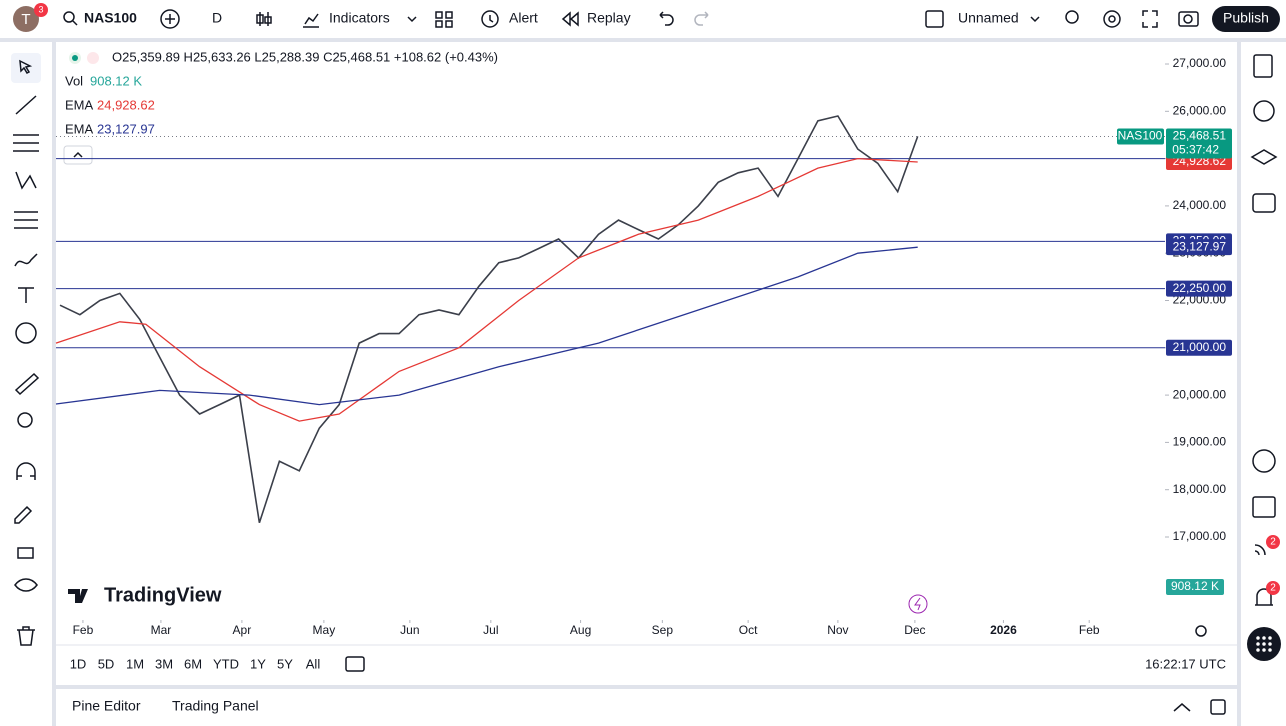  I want to click on symbol-tag-label: NAS100, so click(1140, 136).